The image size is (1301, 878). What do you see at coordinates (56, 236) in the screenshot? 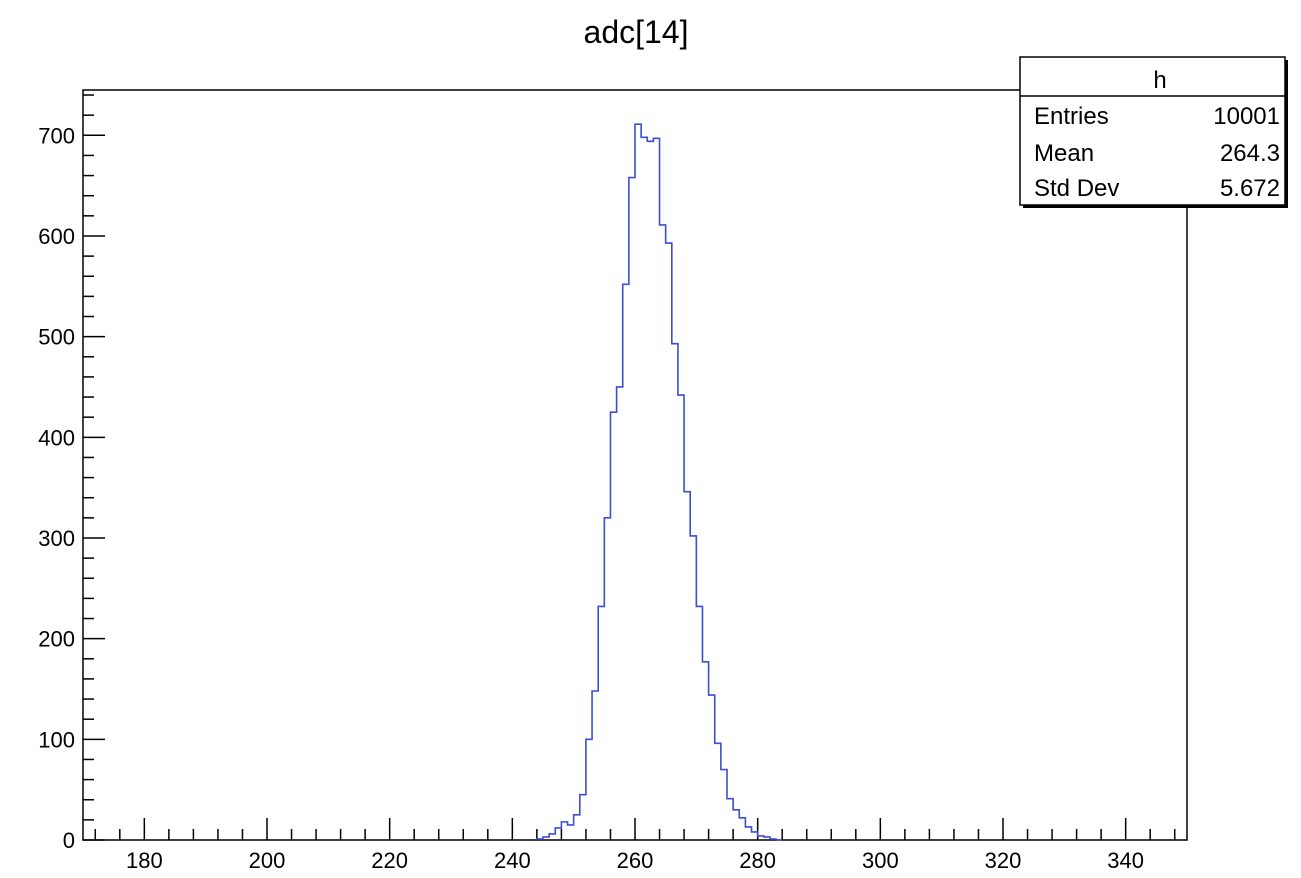
I see `y-tick-label: 600` at bounding box center [56, 236].